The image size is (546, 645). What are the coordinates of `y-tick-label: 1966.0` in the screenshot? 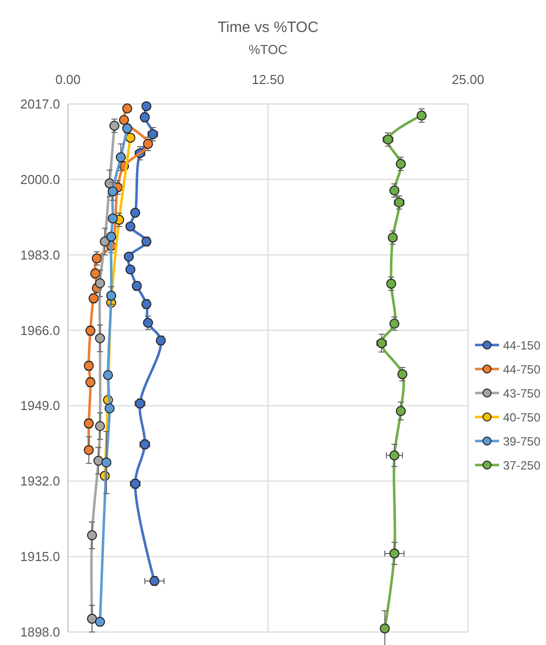 It's located at (40, 330).